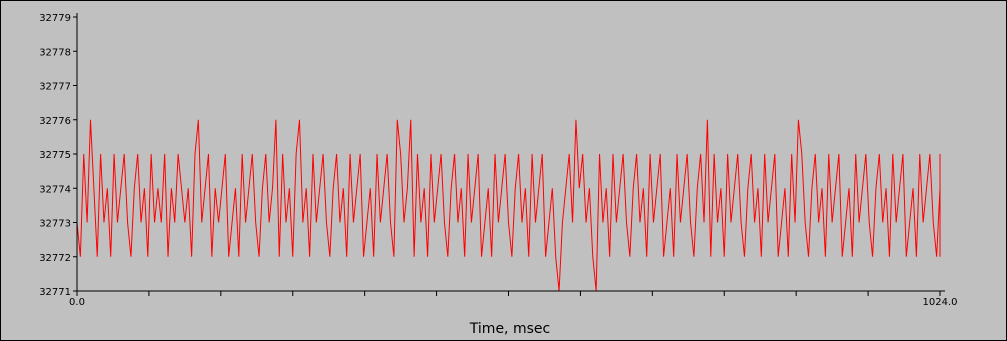 This screenshot has width=1007, height=341. What do you see at coordinates (55, 121) in the screenshot?
I see `y-tick-label: 32776` at bounding box center [55, 121].